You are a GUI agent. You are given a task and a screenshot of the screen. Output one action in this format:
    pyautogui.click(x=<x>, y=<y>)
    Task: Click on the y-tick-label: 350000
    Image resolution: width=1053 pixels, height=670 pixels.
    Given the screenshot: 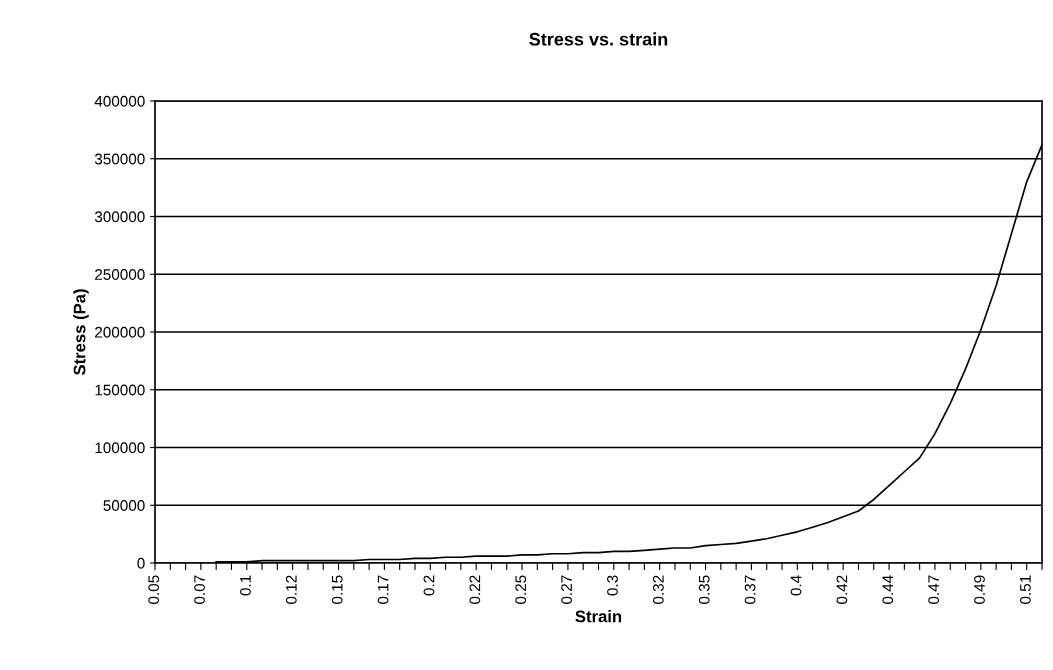 What is the action you would take?
    pyautogui.click(x=119, y=159)
    